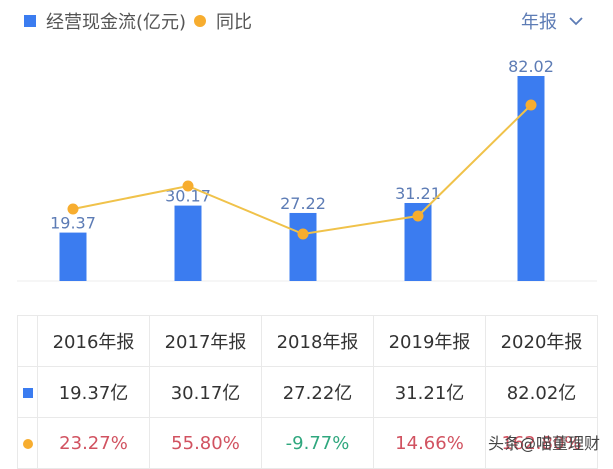  What do you see at coordinates (205, 443) in the screenshot?
I see `table-cell: 55.80%` at bounding box center [205, 443].